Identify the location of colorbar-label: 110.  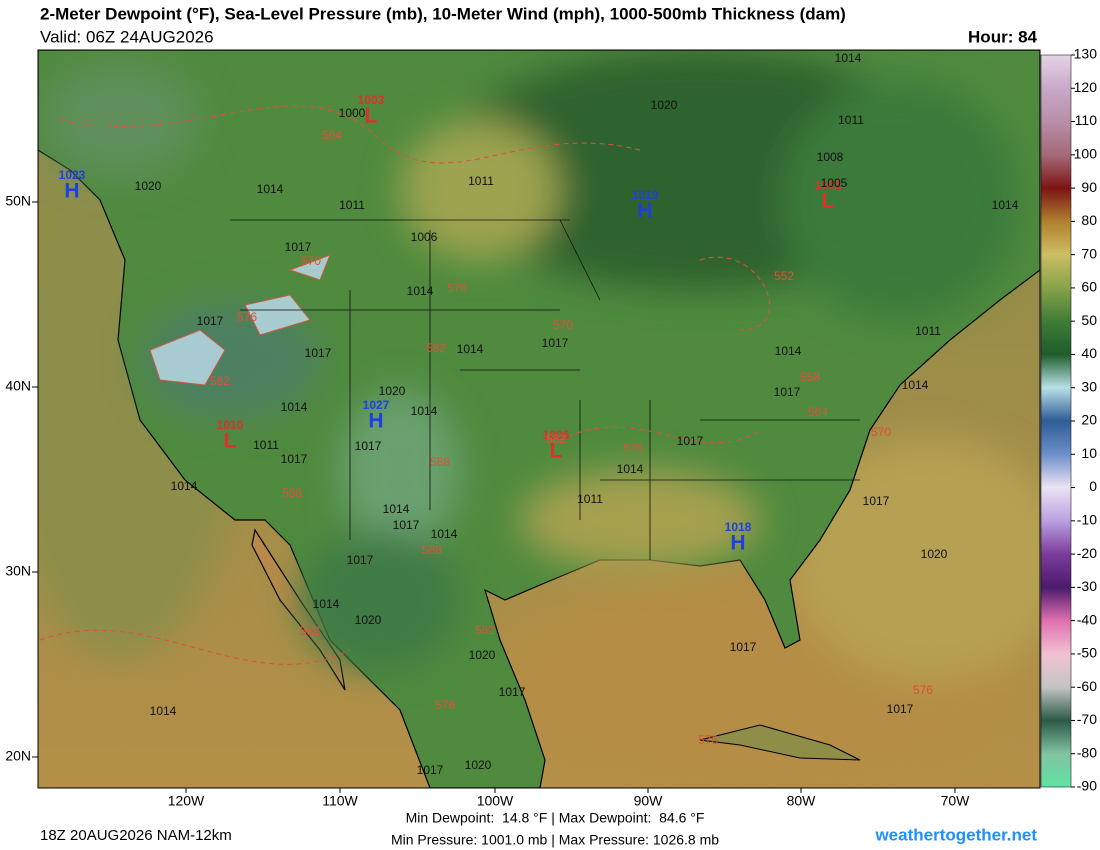
(1086, 120).